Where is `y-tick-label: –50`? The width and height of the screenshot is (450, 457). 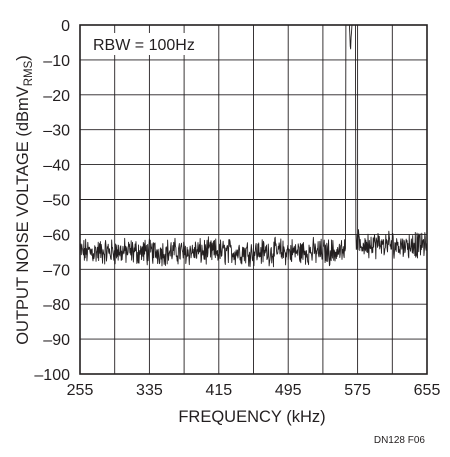 y-tick-label: –50 is located at coordinates (56, 201).